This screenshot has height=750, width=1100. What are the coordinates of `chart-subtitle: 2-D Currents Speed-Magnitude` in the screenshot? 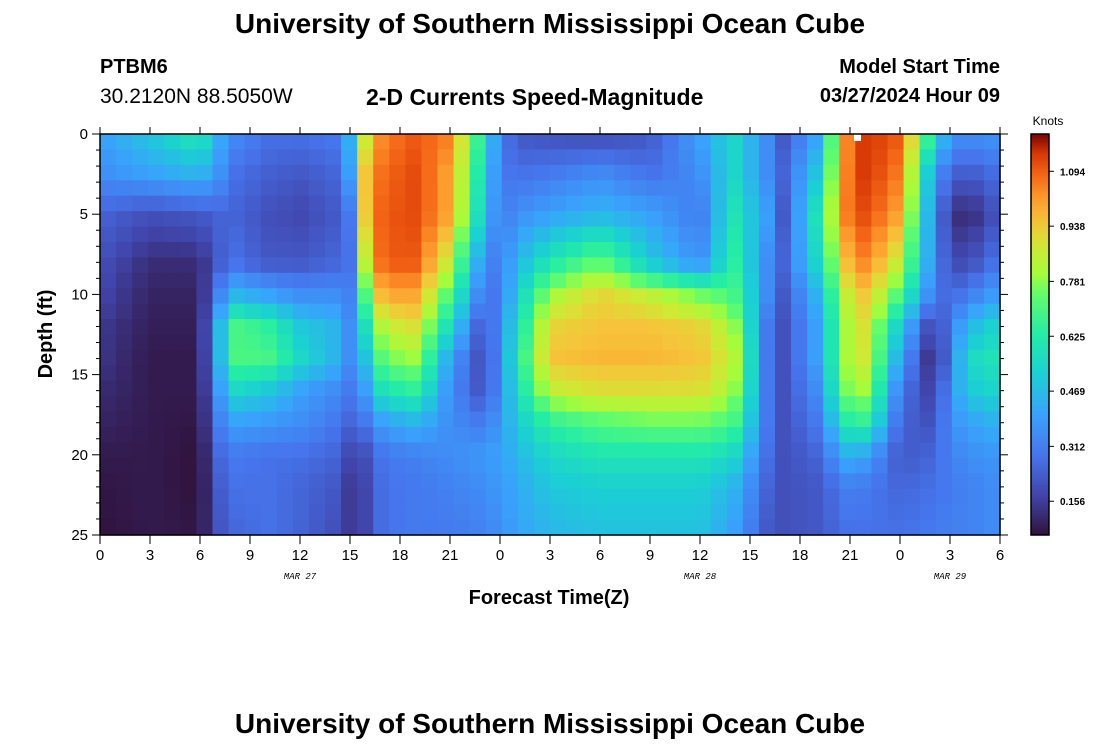 It's located at (535, 97).